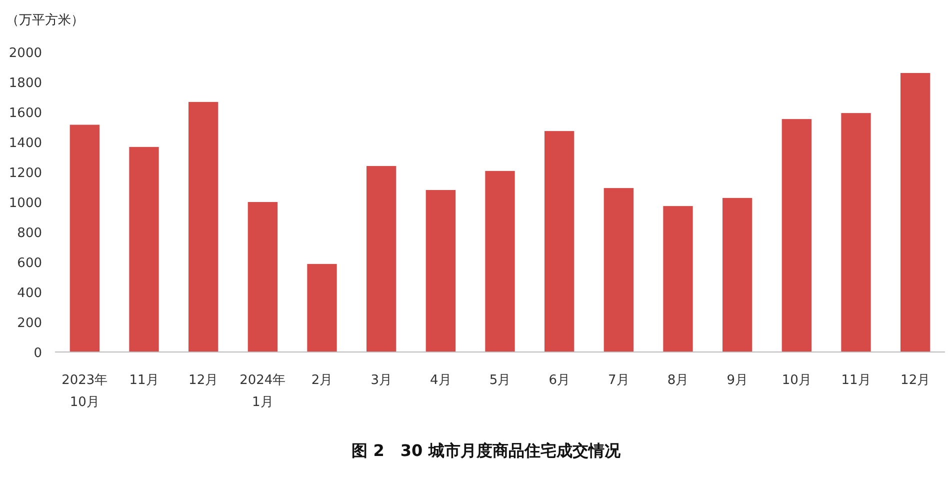 Image resolution: width=949 pixels, height=494 pixels. Describe the element at coordinates (441, 380) in the screenshot. I see `x-tick-label: 4月` at that location.